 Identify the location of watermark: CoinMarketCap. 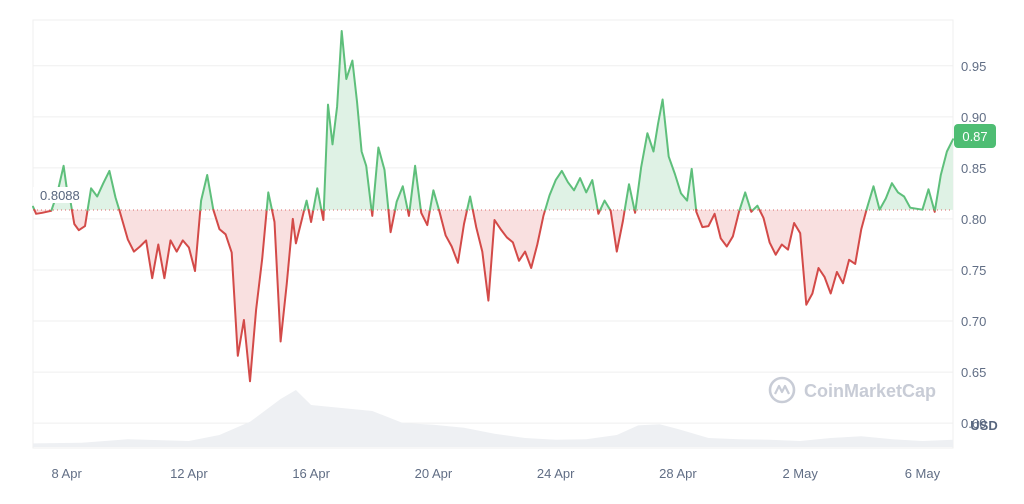
(852, 390).